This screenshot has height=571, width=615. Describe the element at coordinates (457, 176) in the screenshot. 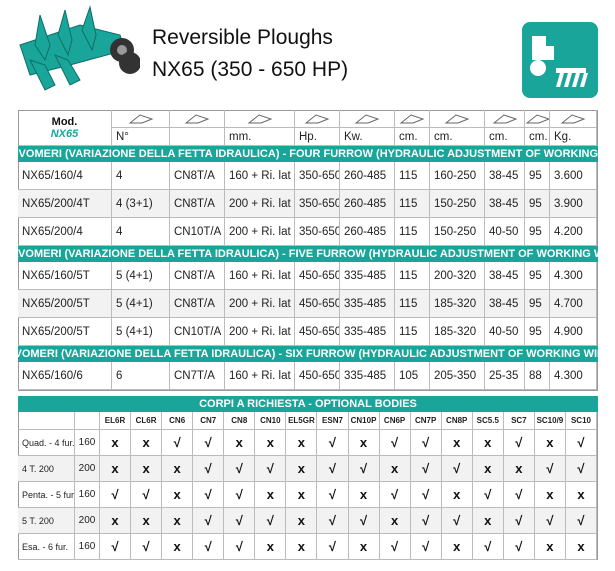

I see `table-cell: 160-250` at that location.